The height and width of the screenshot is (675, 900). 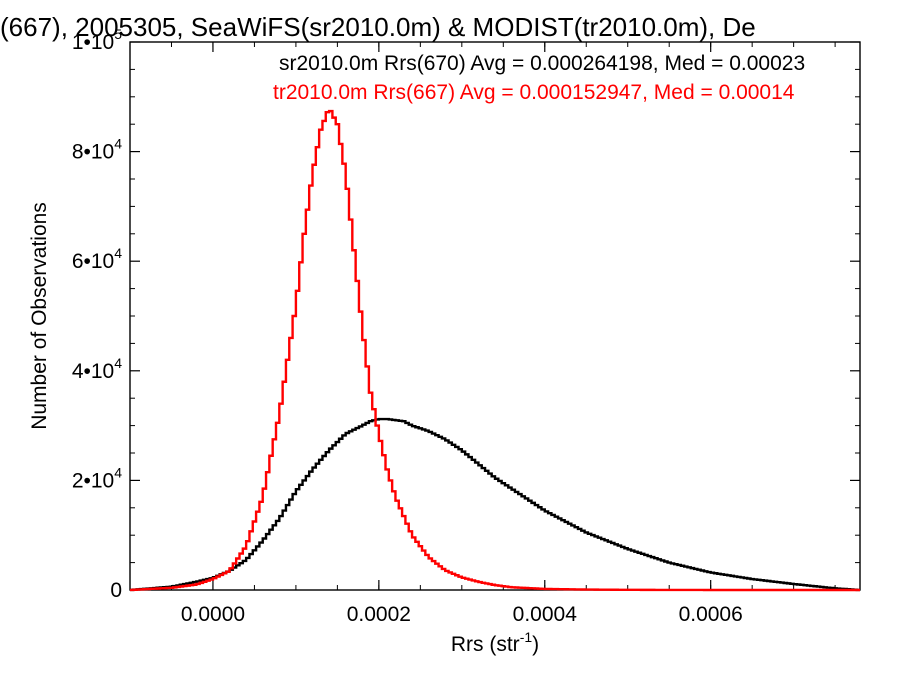 I want to click on y-tick-label: 0, so click(x=116, y=590).